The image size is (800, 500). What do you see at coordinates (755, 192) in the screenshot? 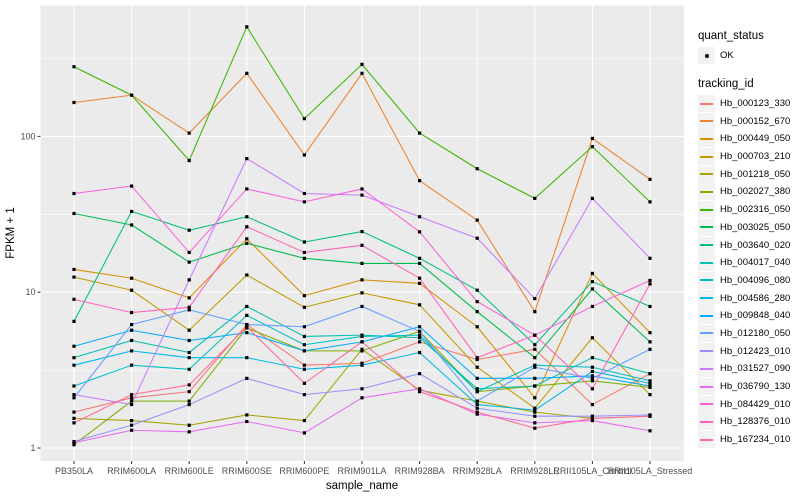
I see `legend-item-label: Hb_002027_380` at bounding box center [755, 192].